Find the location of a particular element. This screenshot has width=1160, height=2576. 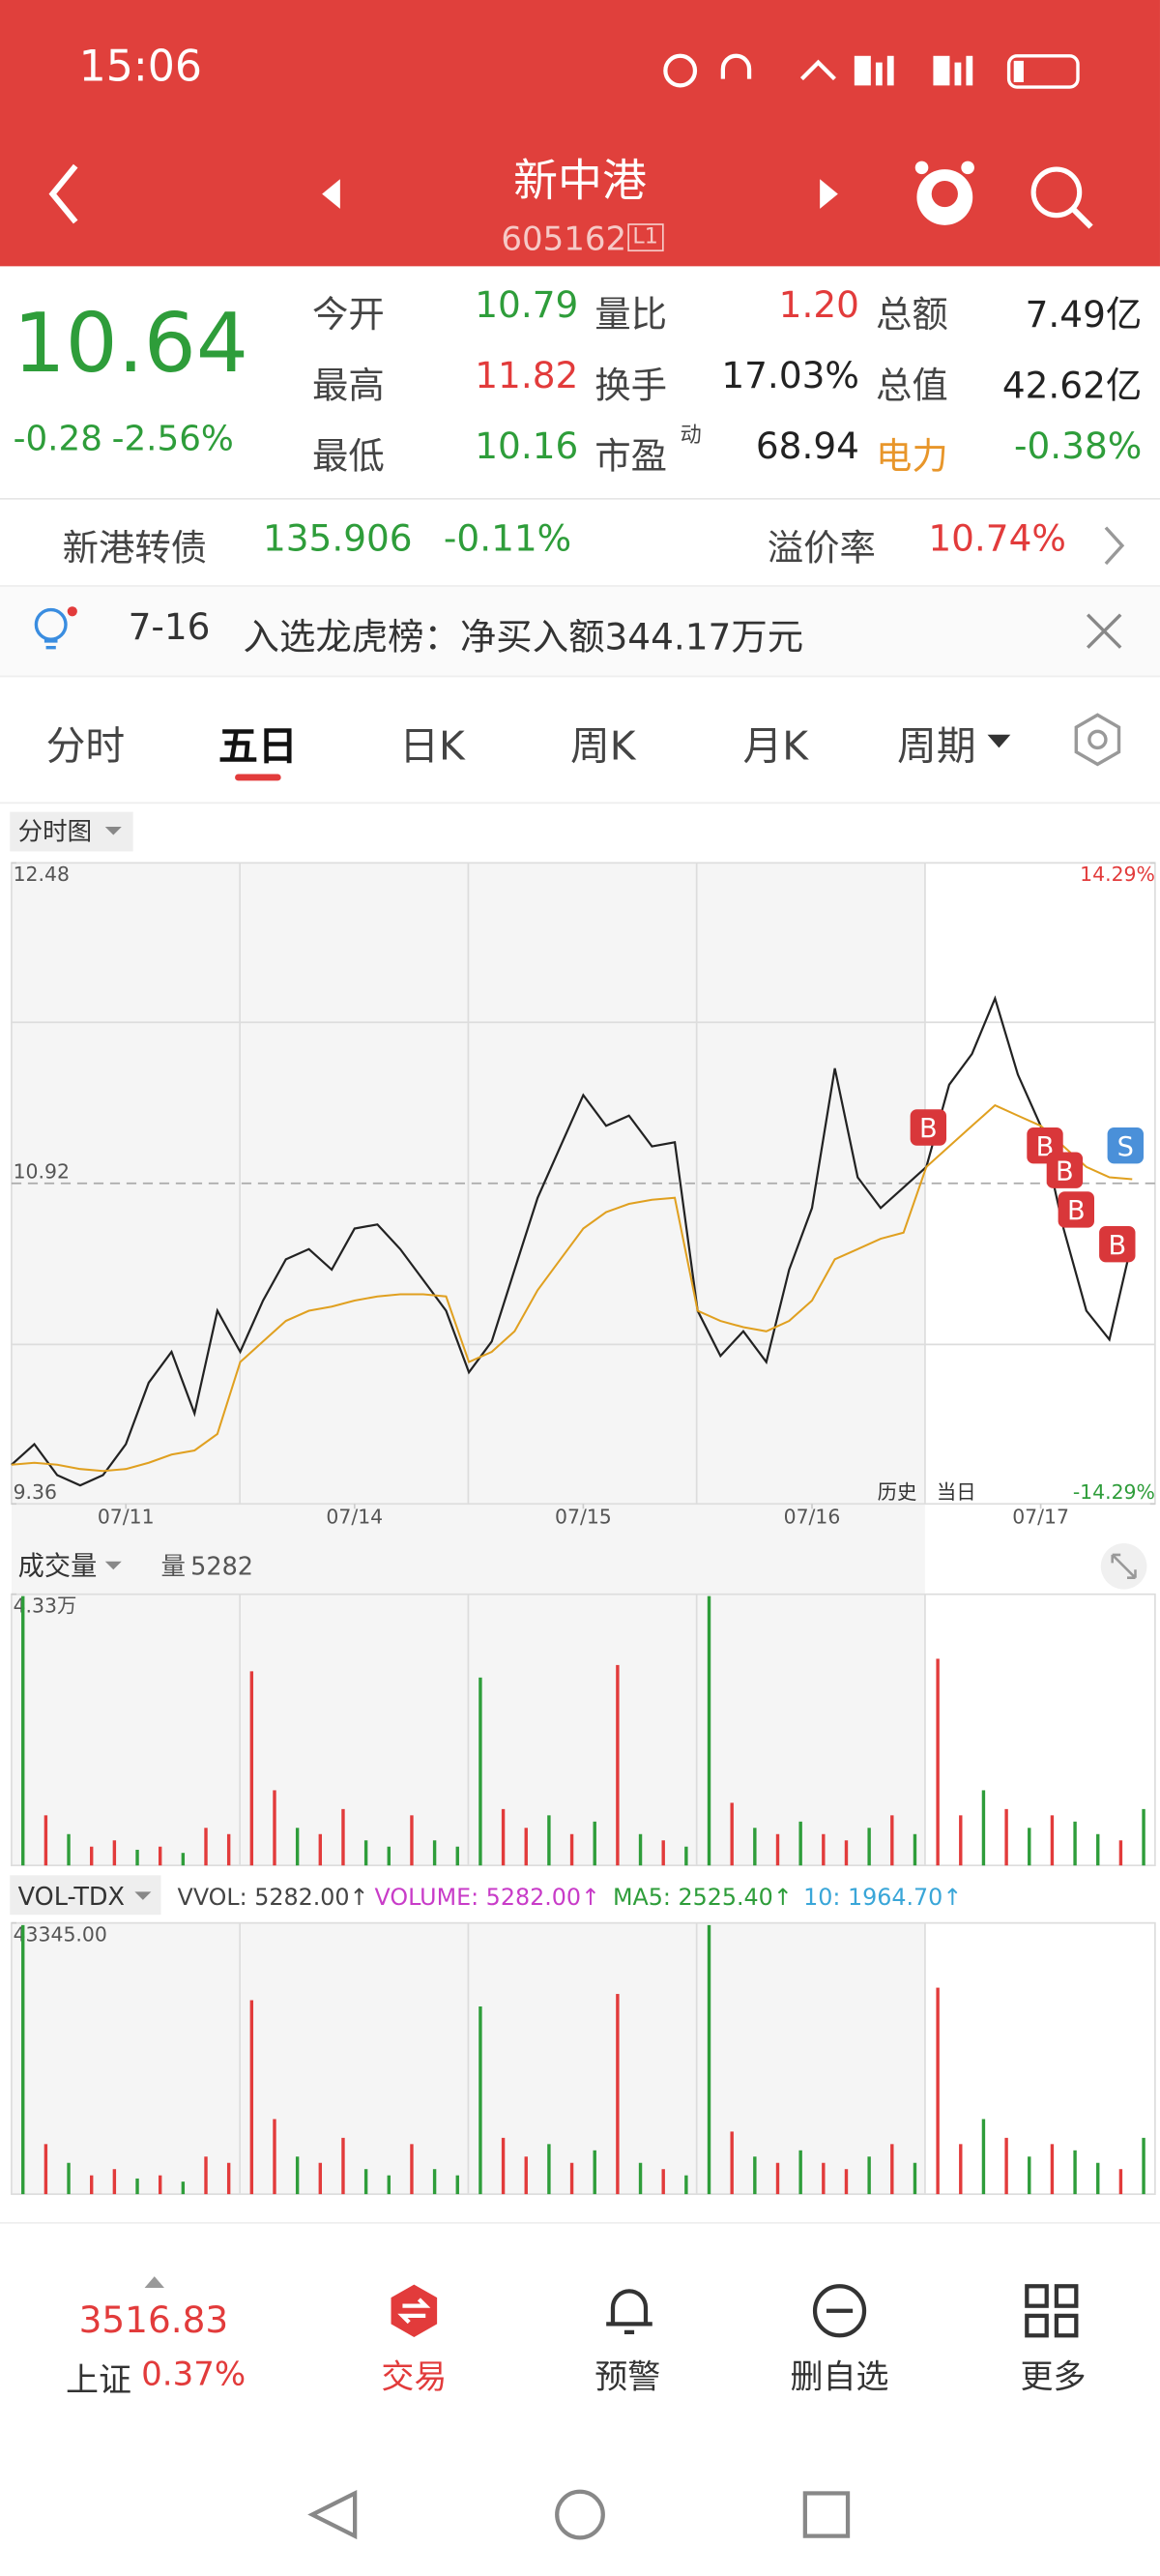

volume-value: 5282 is located at coordinates (221, 1566).